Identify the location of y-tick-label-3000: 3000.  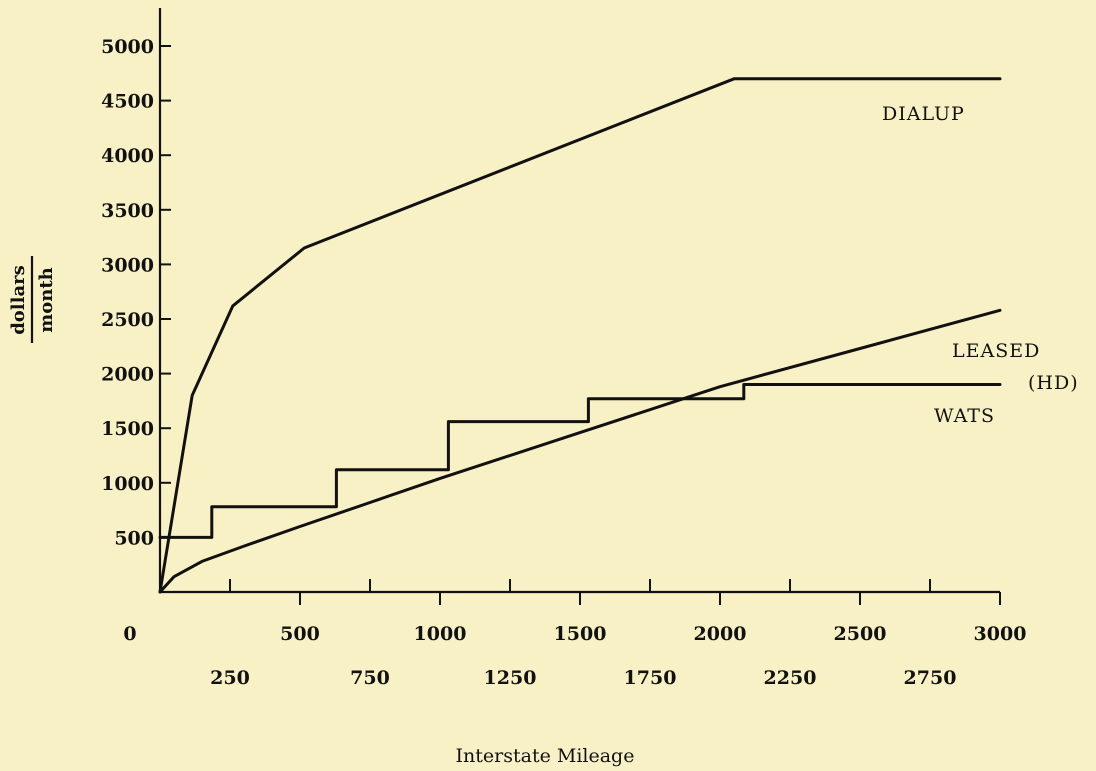
(127, 265).